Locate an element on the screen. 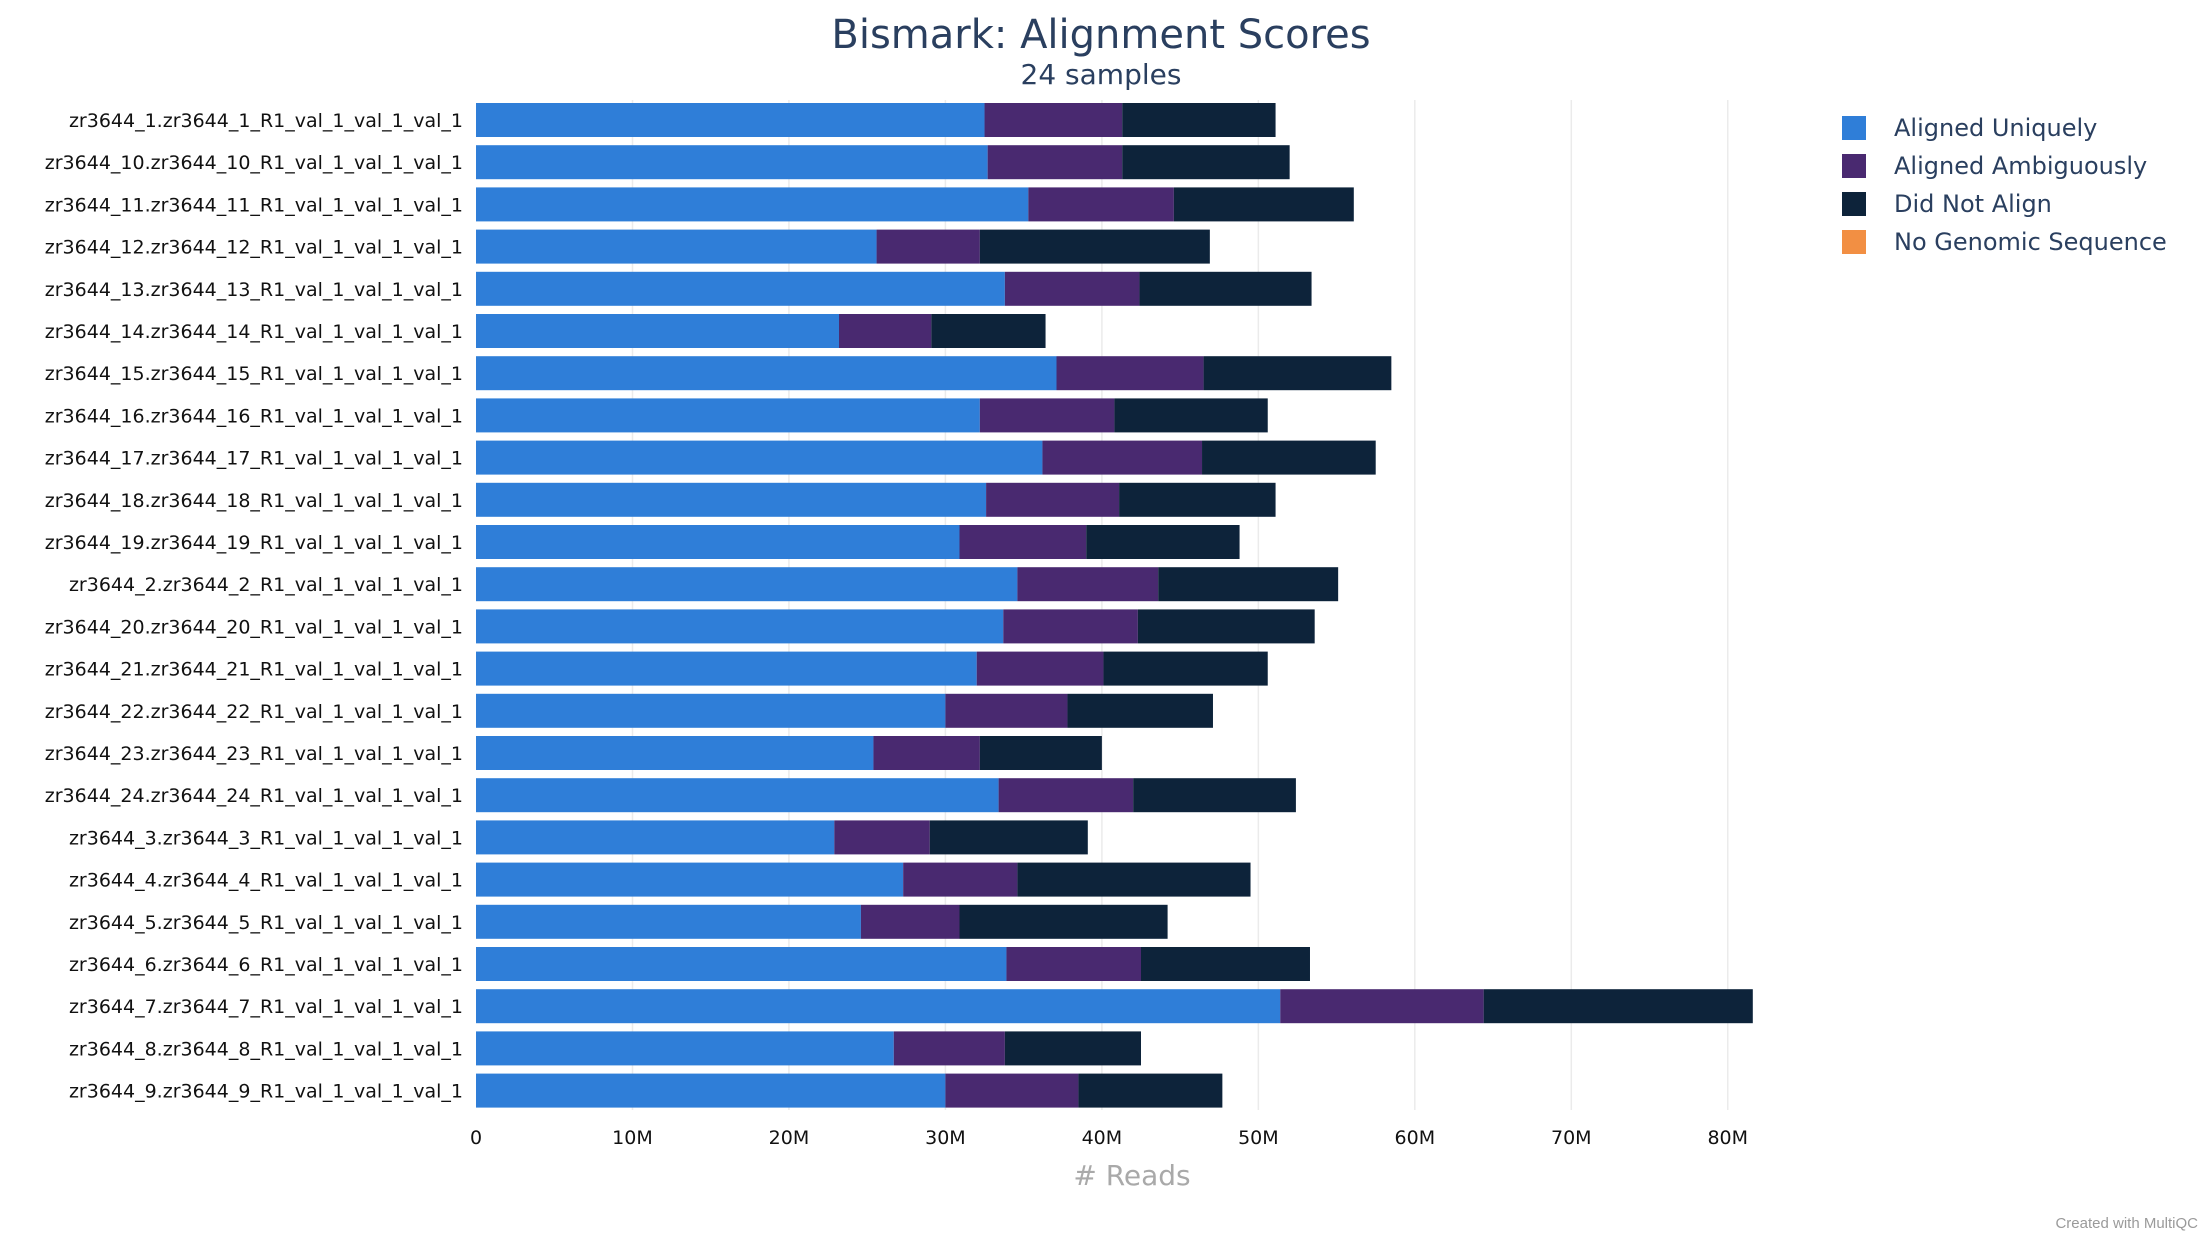  x-tick-label: 10M is located at coordinates (632, 1138).